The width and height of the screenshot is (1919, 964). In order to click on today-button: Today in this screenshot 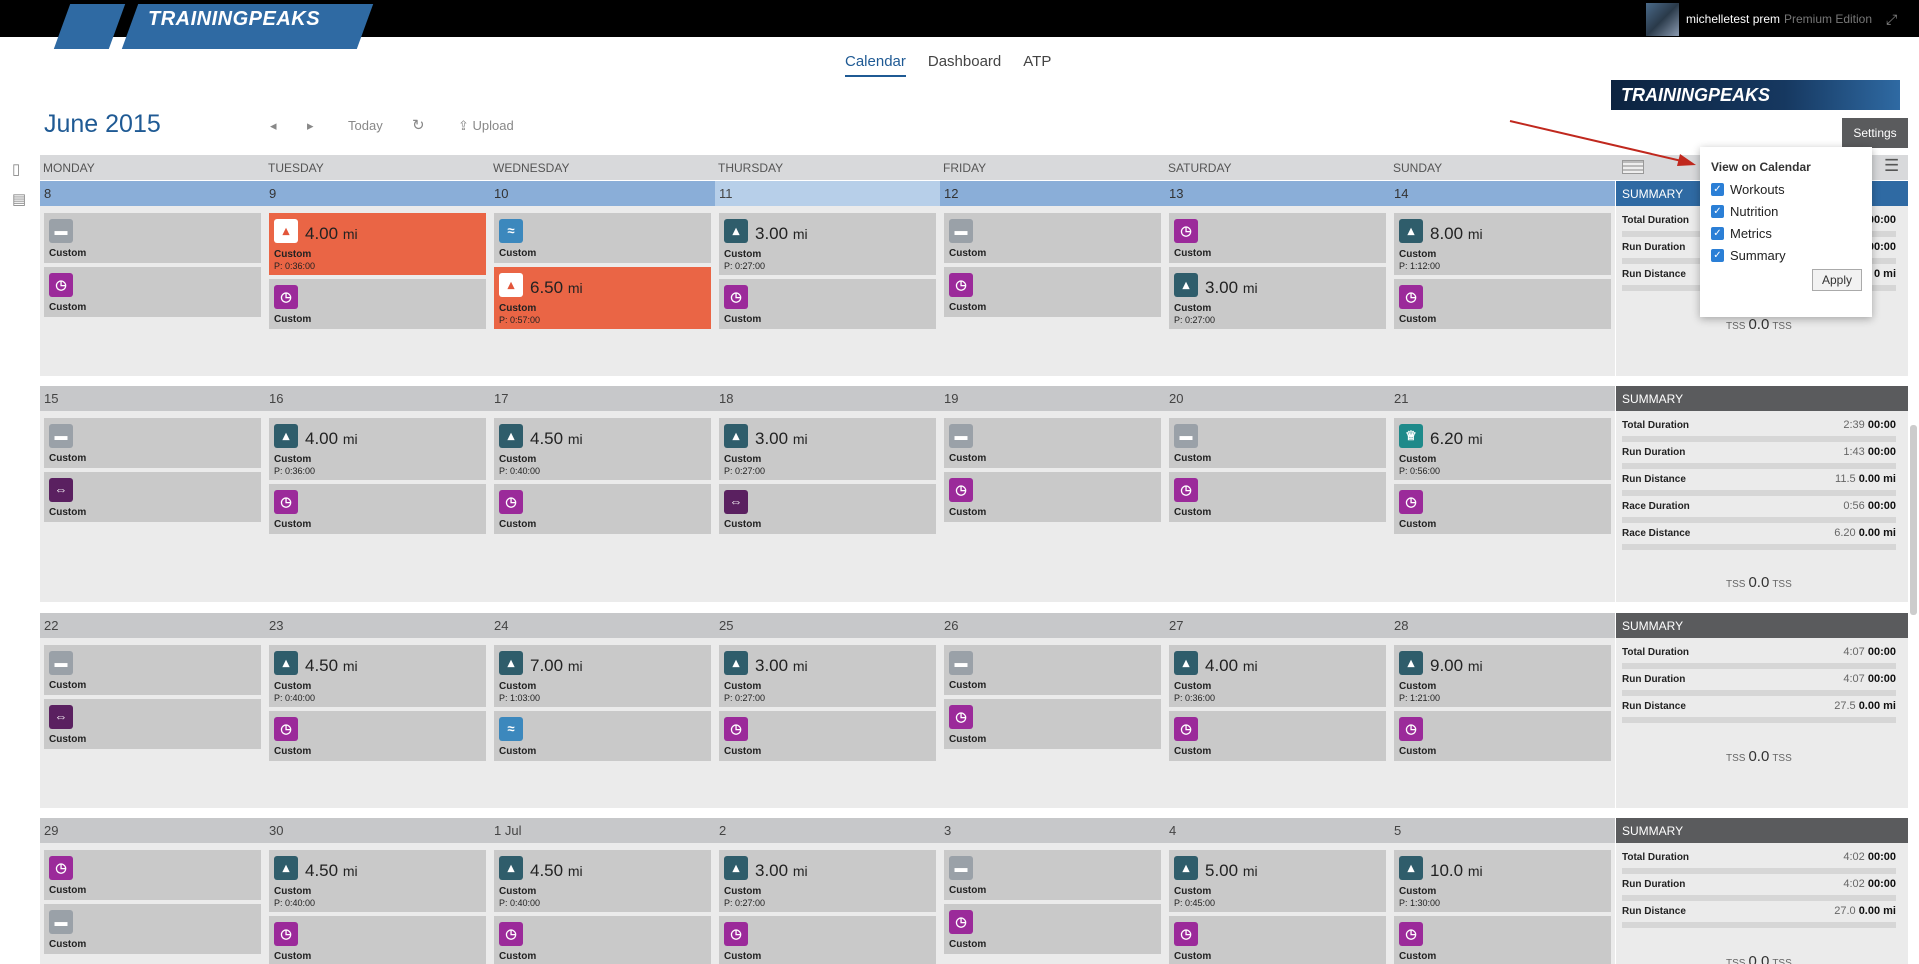, I will do `click(365, 125)`.